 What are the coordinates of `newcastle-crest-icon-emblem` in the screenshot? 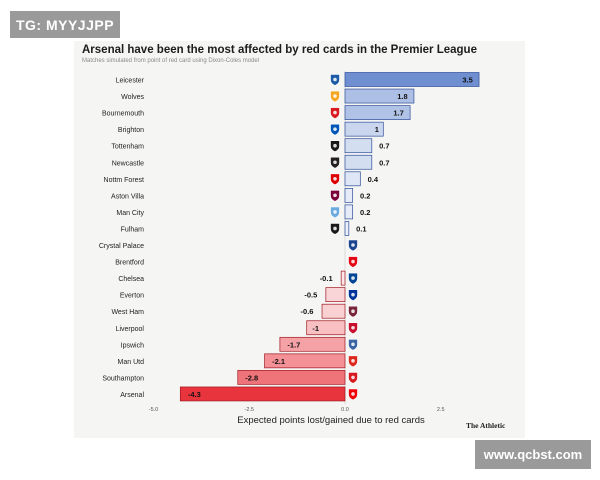 It's located at (335, 162).